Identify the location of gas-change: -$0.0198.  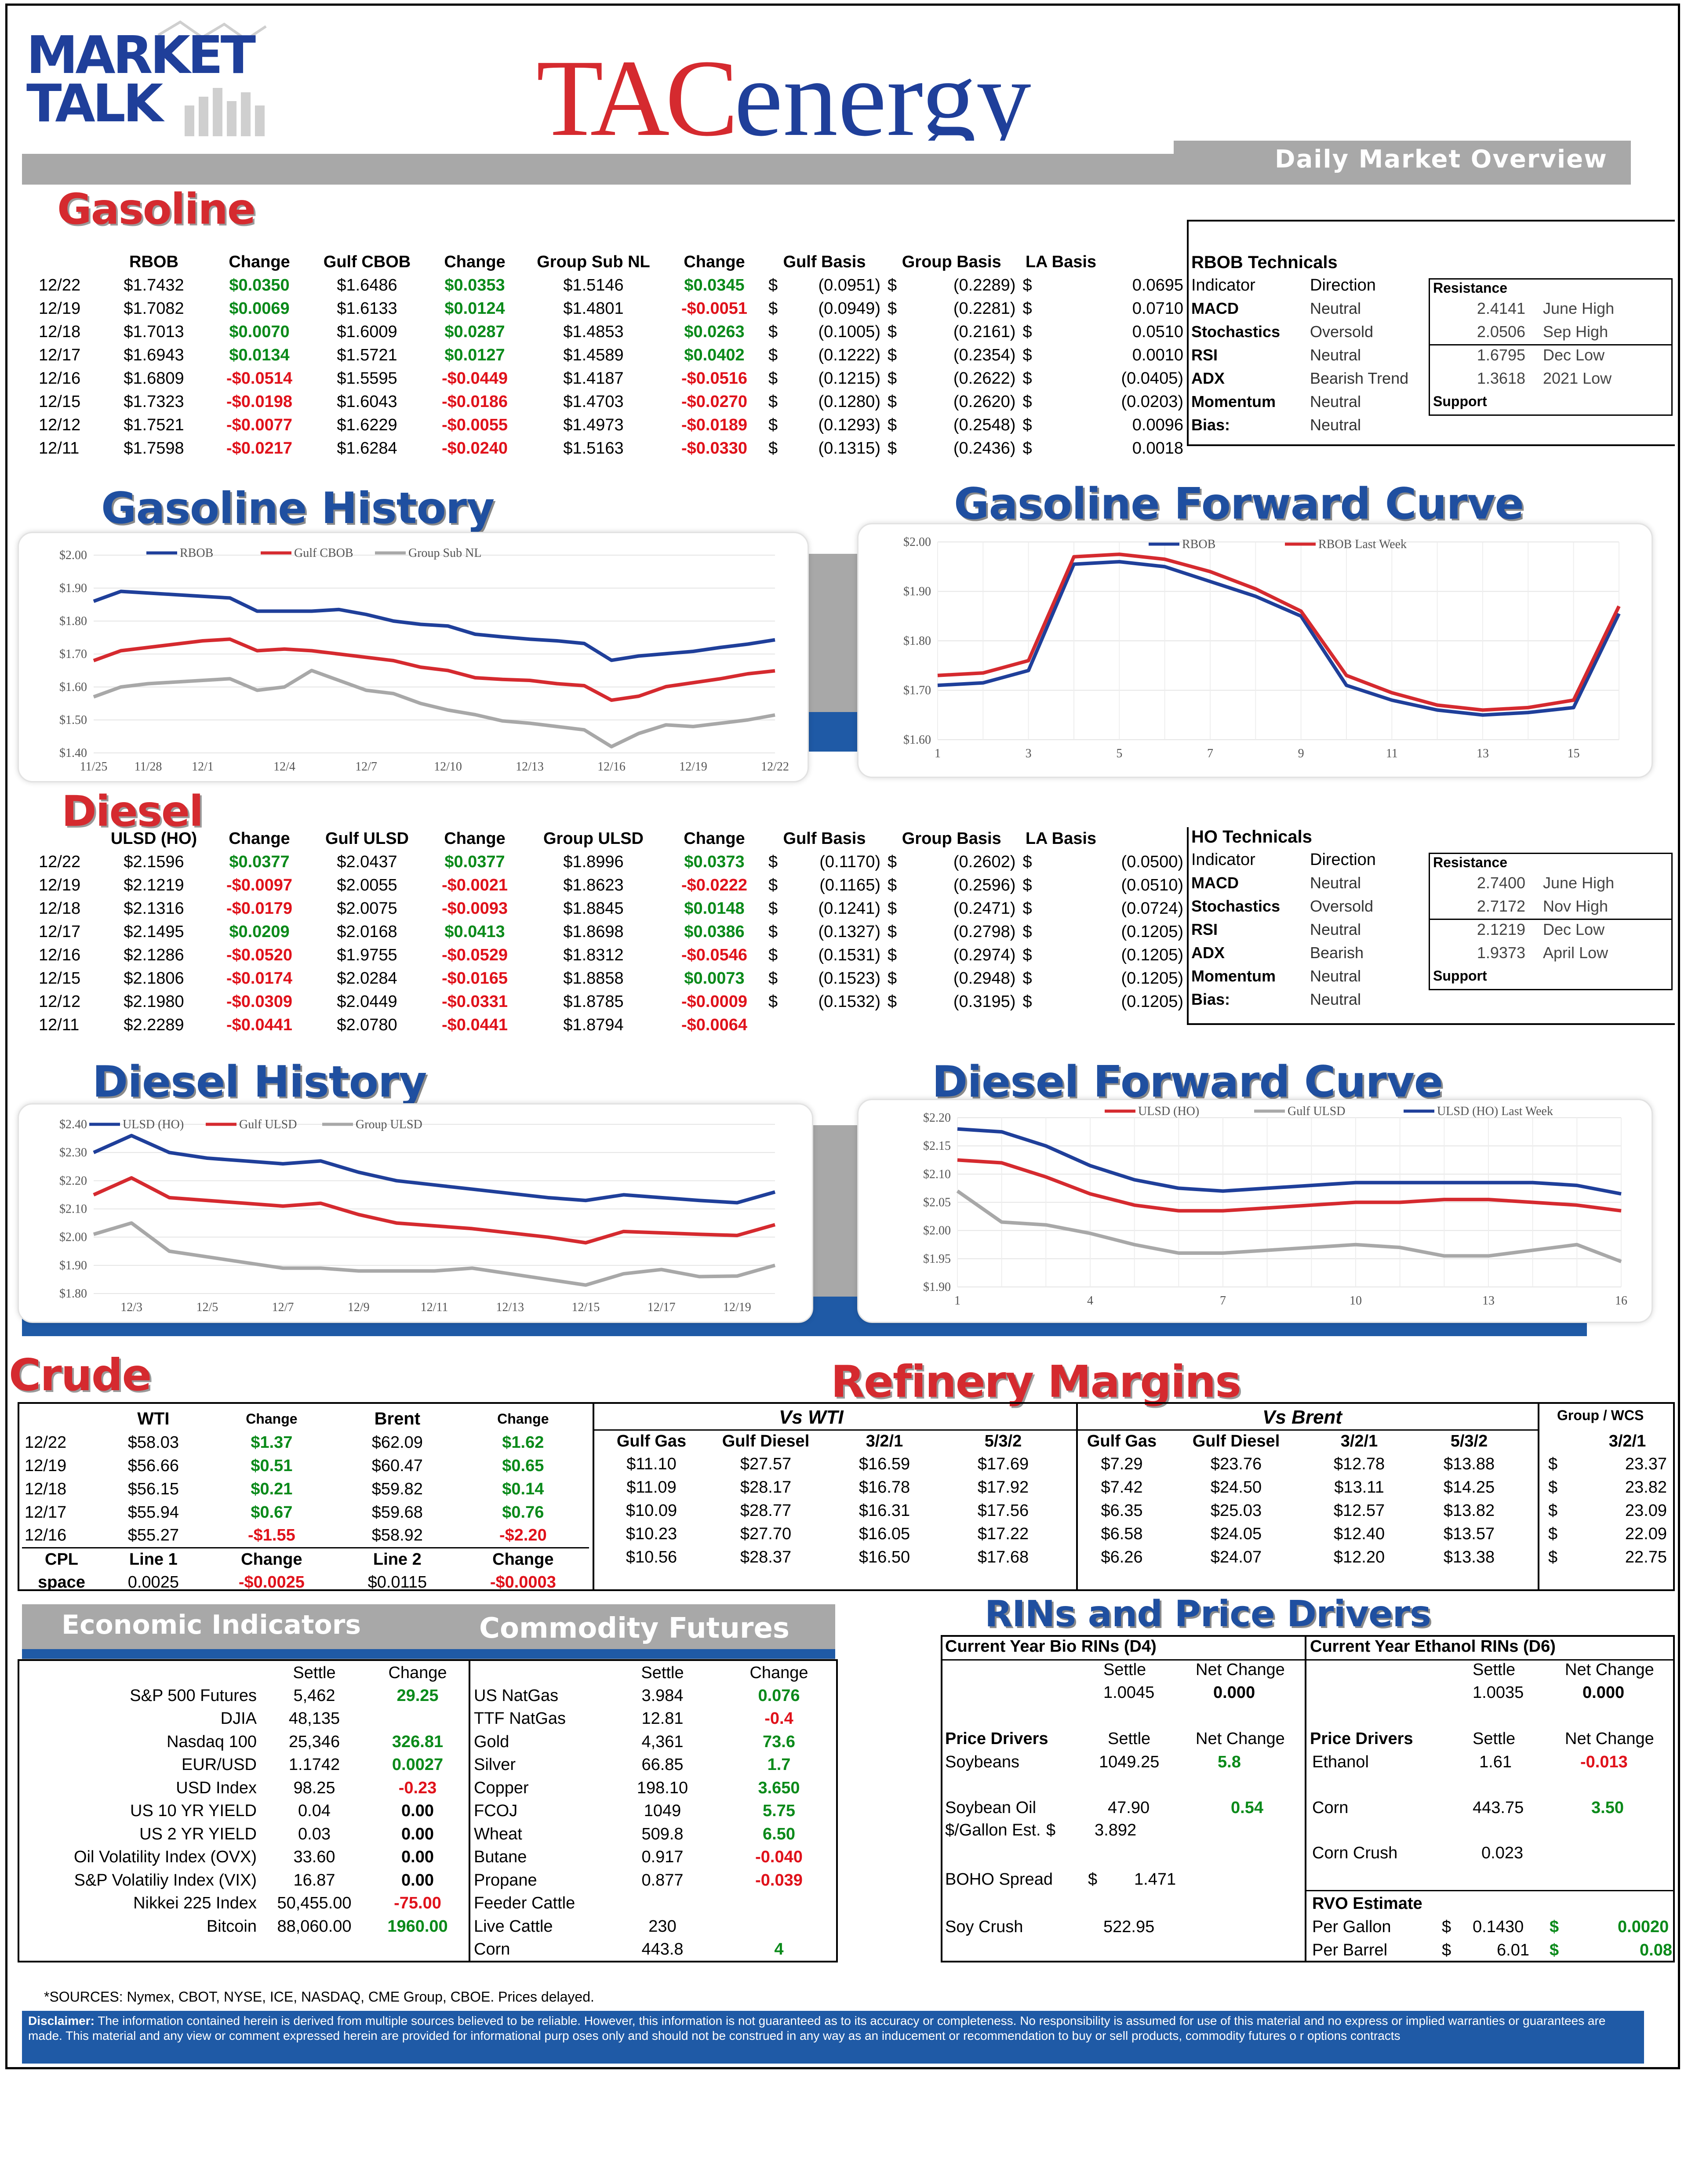
(259, 401).